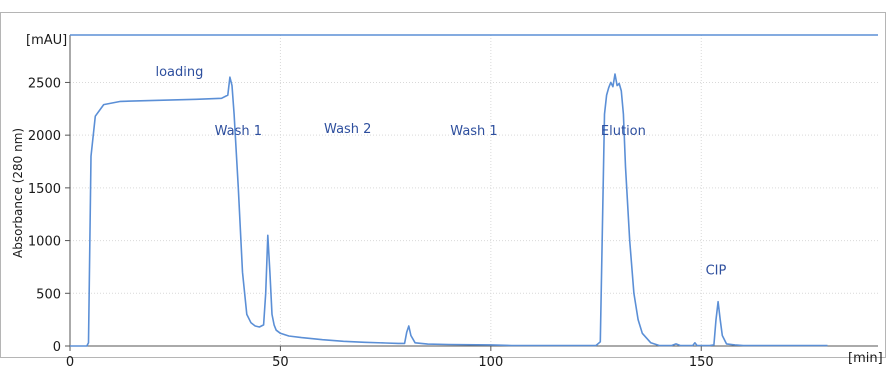 This screenshot has width=886, height=370. What do you see at coordinates (473, 131) in the screenshot?
I see `annotation-label-3: Wash 1` at bounding box center [473, 131].